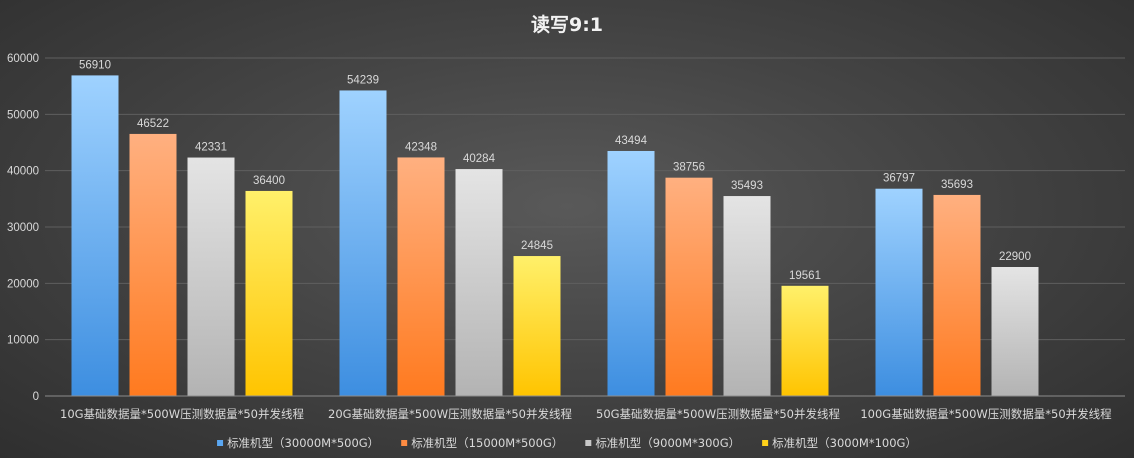 The width and height of the screenshot is (1134, 458). I want to click on data-label: 54239, so click(363, 80).